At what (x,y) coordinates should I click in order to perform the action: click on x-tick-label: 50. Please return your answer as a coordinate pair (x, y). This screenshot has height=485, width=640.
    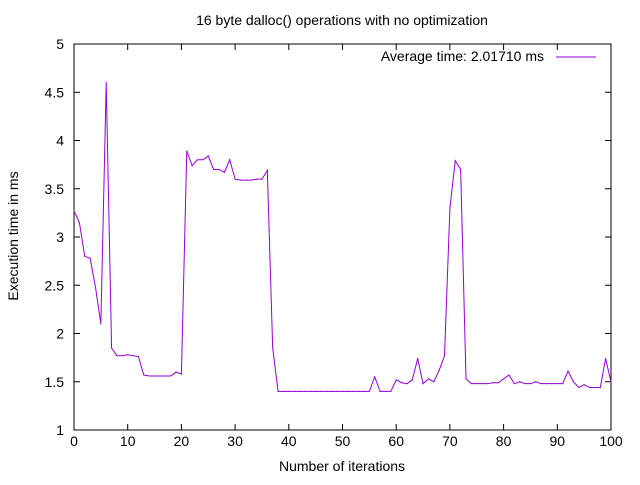
    Looking at the image, I should click on (343, 441).